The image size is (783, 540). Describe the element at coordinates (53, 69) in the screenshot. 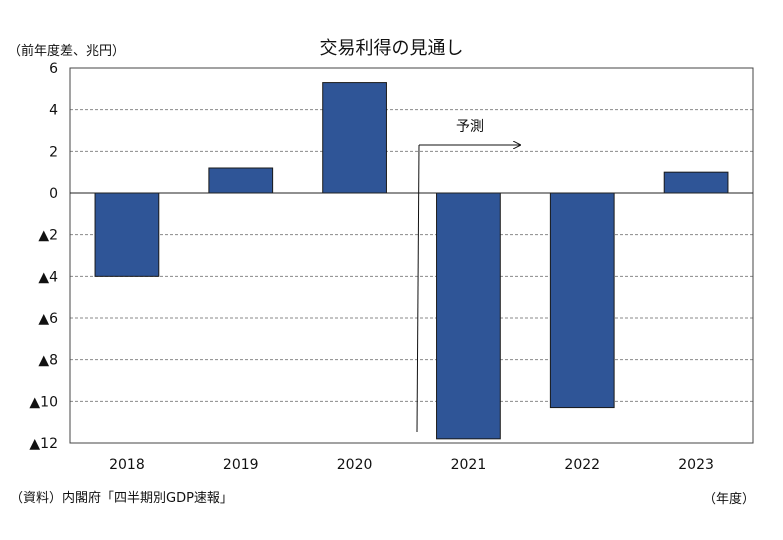

I see `y-tick-label: 6` at that location.